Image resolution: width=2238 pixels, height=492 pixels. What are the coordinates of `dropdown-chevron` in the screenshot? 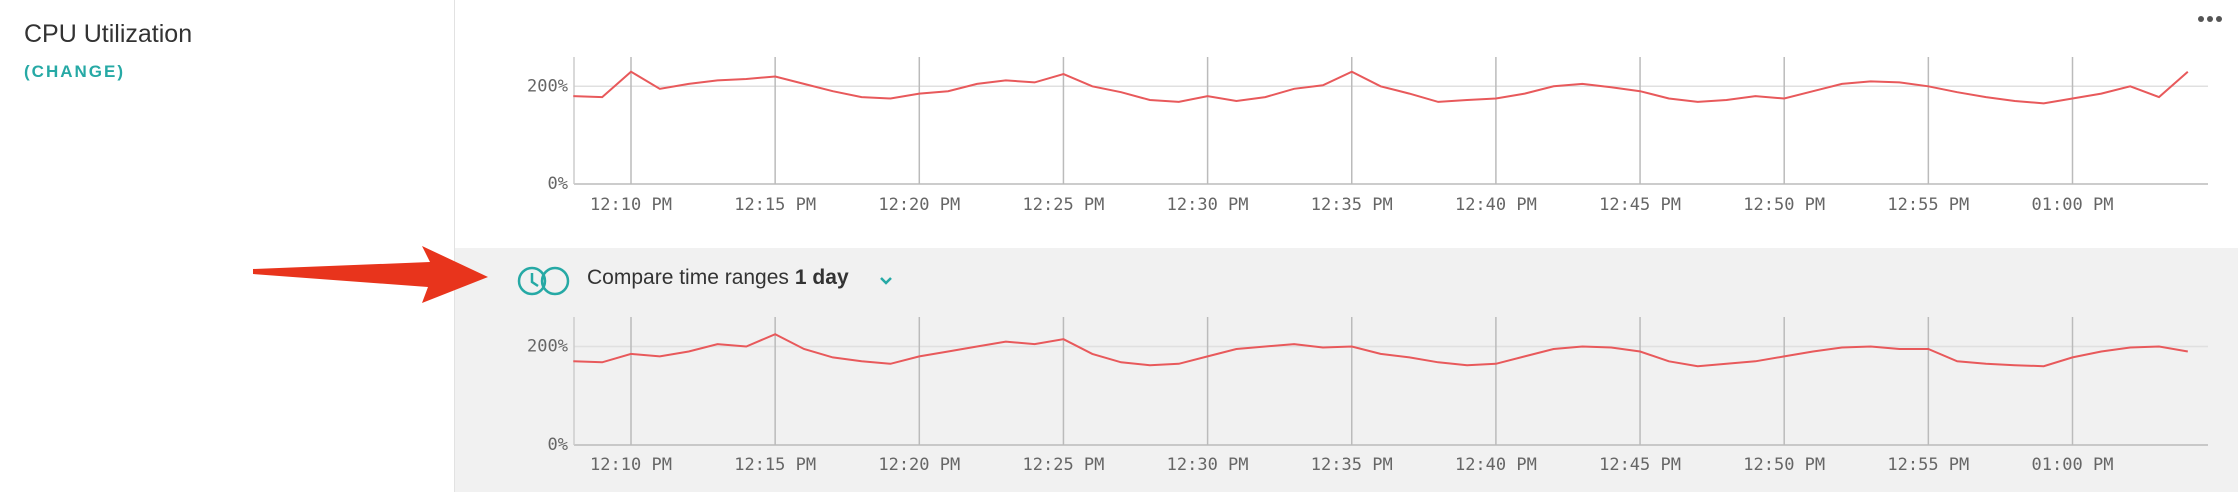 It's located at (886, 281).